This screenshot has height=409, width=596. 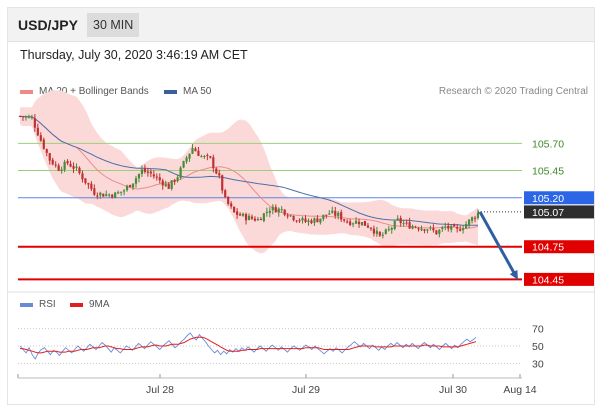 I want to click on legend-ma20-label: MA 20 + Bollinger Bands, so click(x=94, y=91).